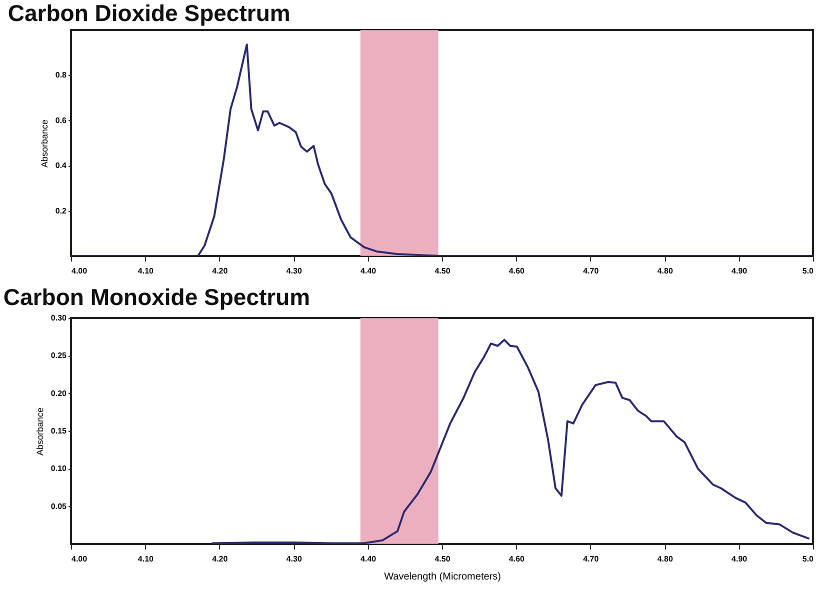  What do you see at coordinates (61, 75) in the screenshot?
I see `y-tick-label: 0.8` at bounding box center [61, 75].